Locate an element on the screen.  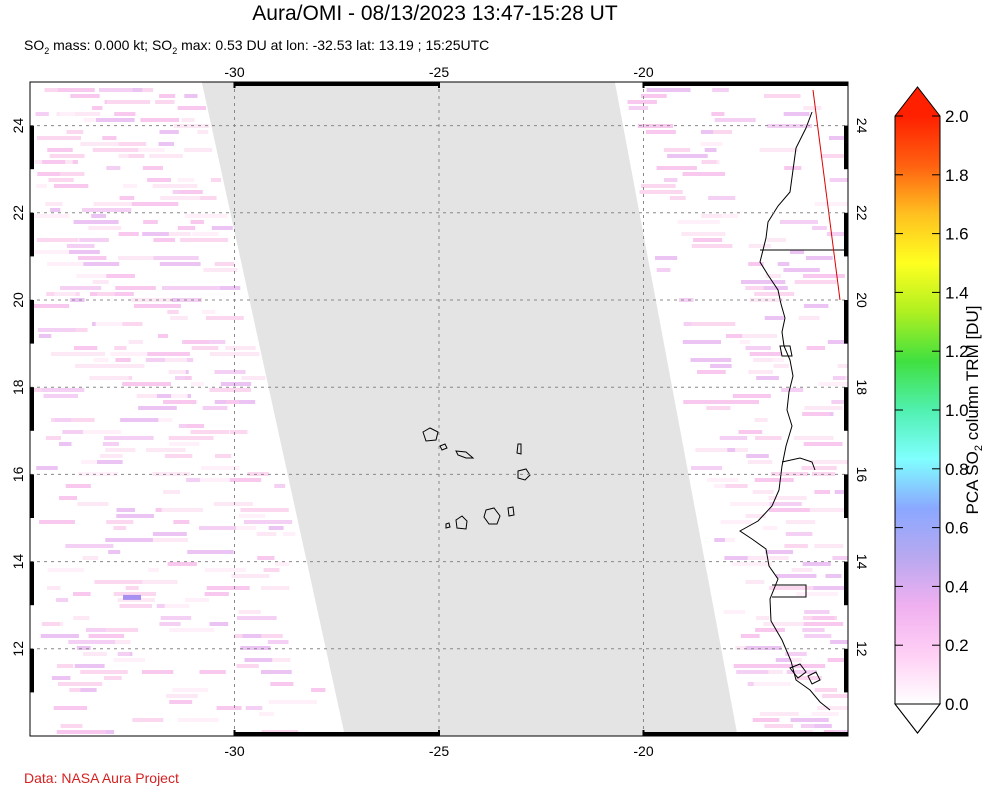
so2-max-pixel is located at coordinates (132, 597).